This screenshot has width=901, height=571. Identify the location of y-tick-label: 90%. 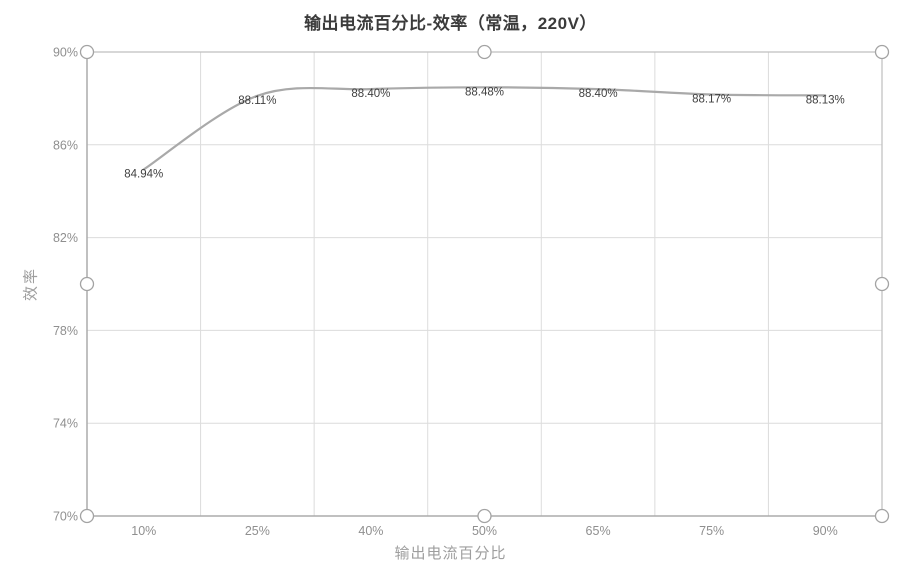
(65, 53).